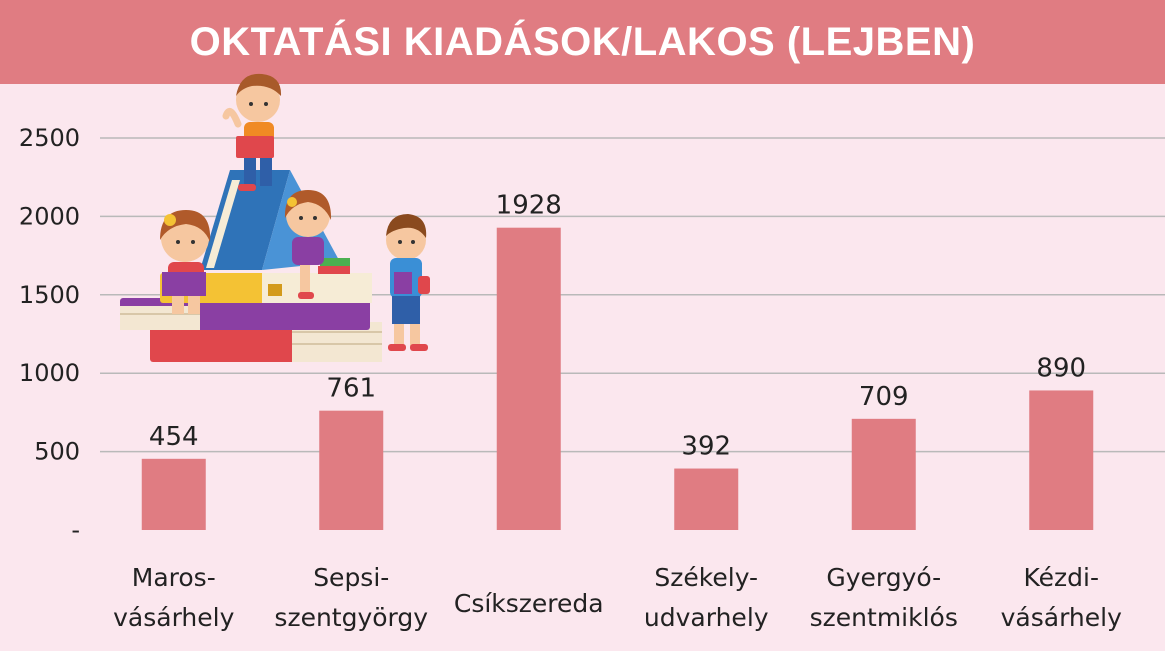 The image size is (1165, 651). I want to click on data-label: 709, so click(884, 397).